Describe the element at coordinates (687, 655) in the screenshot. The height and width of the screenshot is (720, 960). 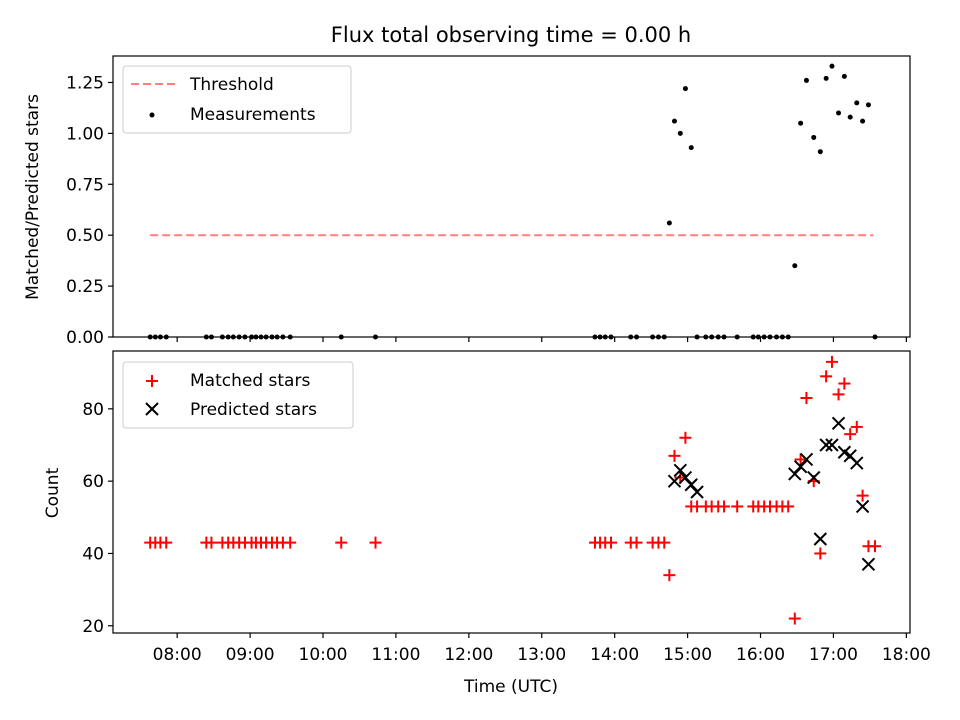
I see `bottom-x-tick-label: 15:00` at that location.